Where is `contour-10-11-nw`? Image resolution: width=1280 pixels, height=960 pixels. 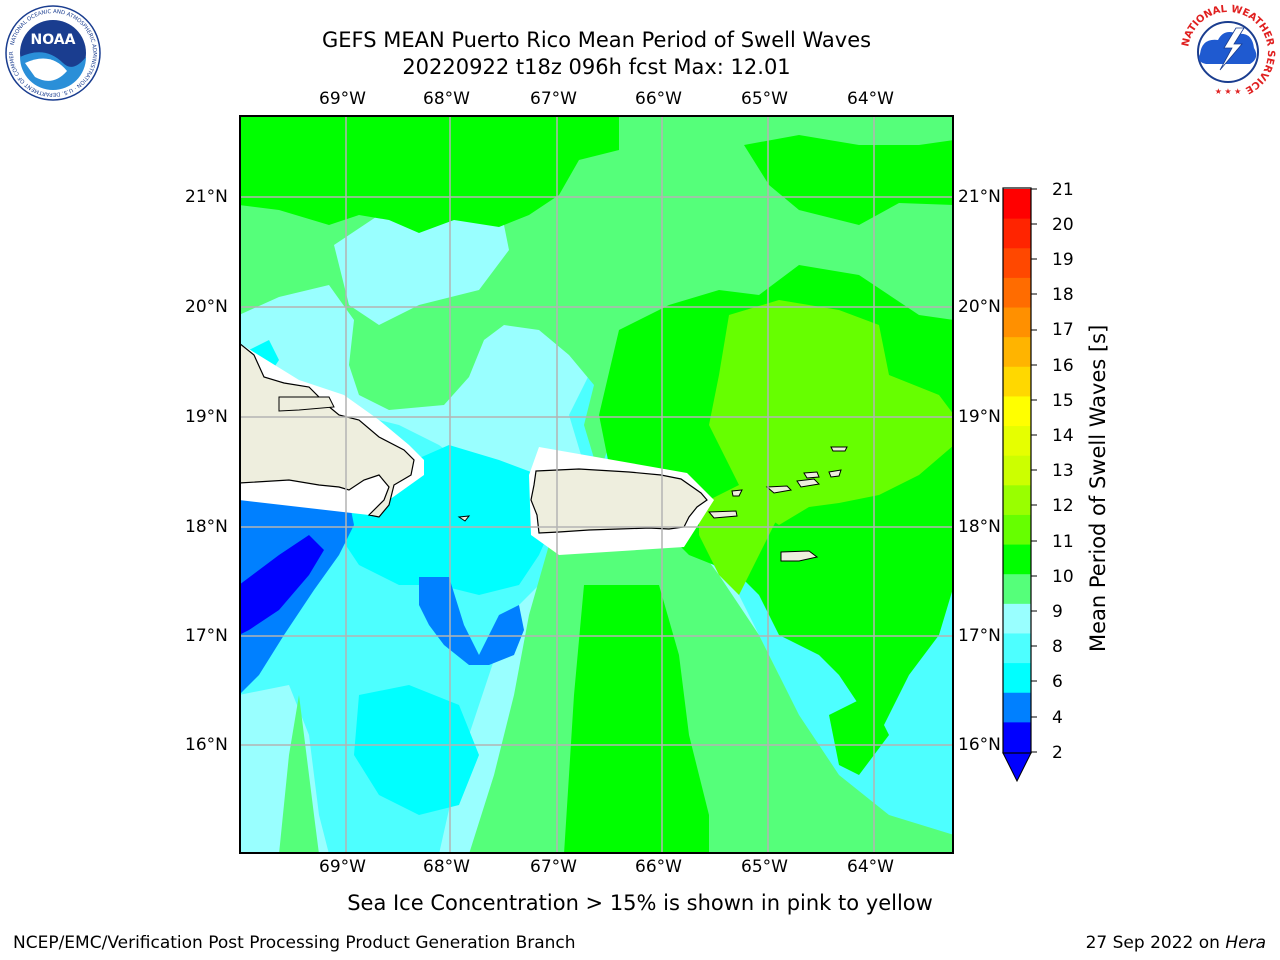
contour-10-11-nw is located at coordinates (429, 174).